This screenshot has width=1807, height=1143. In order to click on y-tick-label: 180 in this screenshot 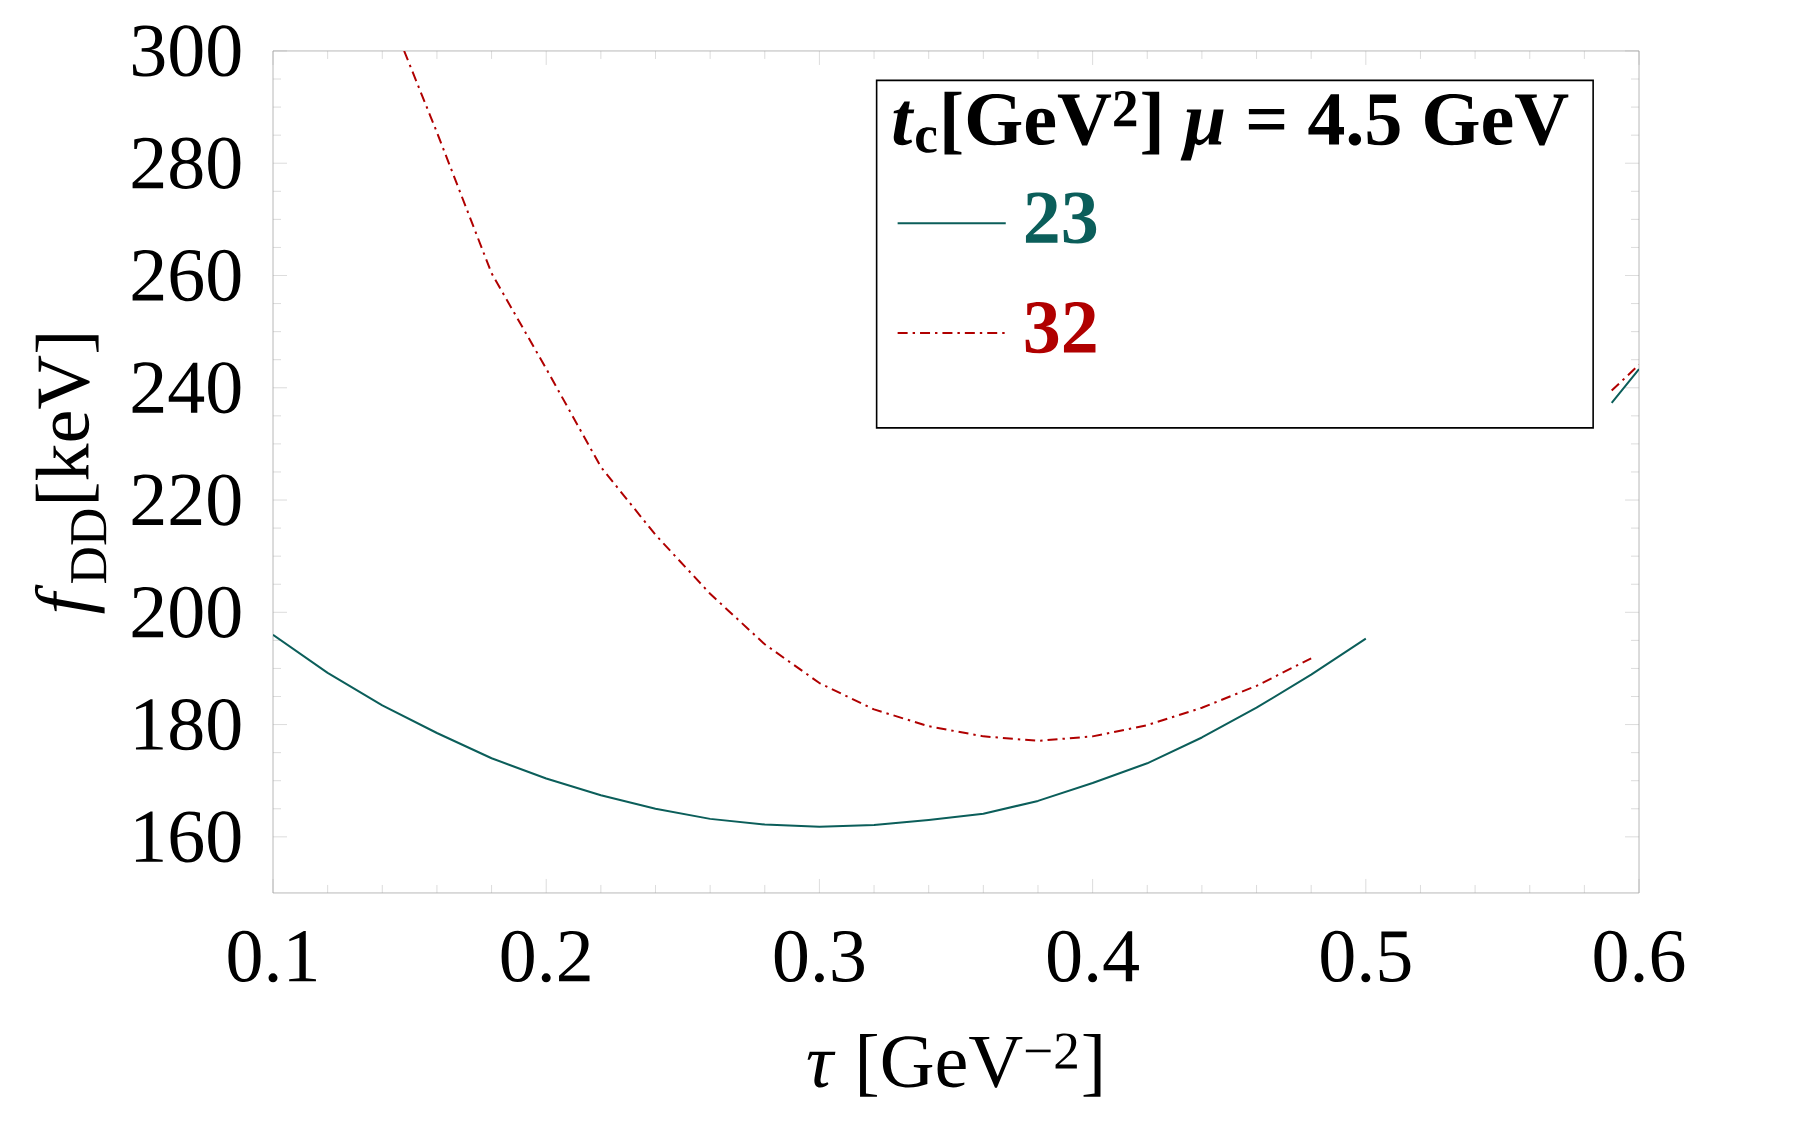, I will do `click(188, 724)`.